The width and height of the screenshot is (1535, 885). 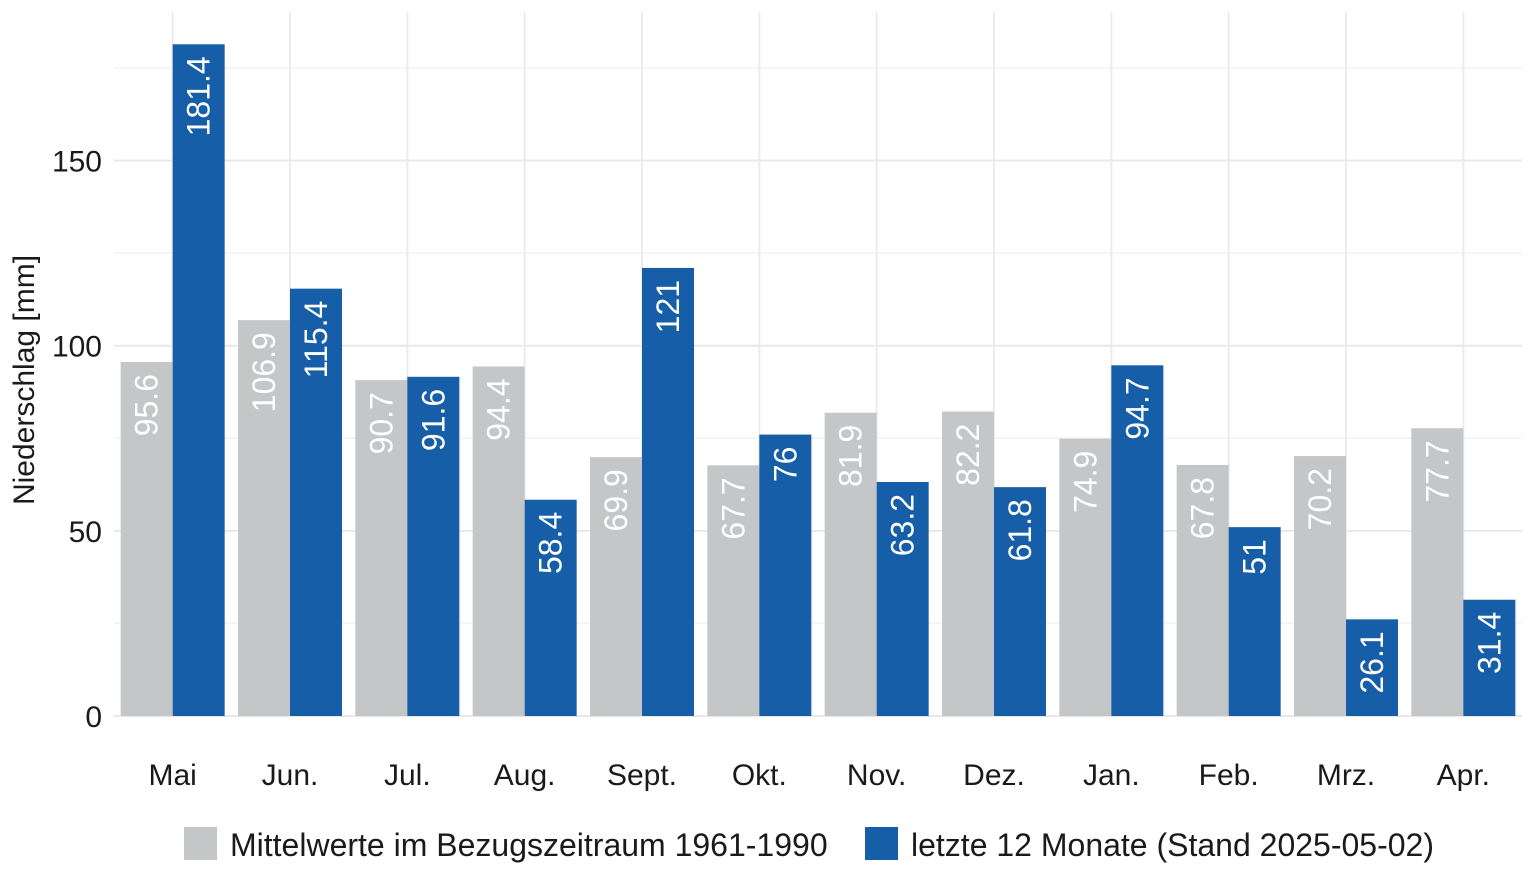 I want to click on bar-value-label: 77.7, so click(x=1437, y=471).